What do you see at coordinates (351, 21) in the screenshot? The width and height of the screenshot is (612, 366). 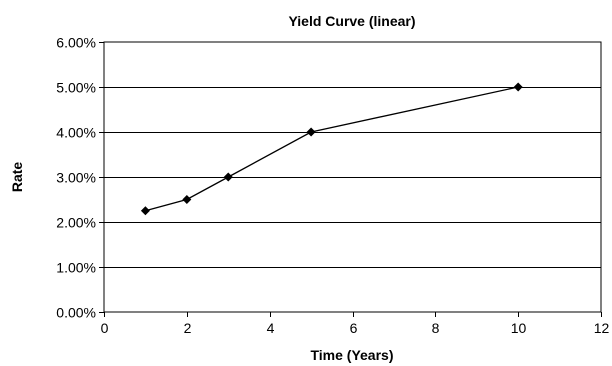 I see `chart-title: Yield Curve (linear)` at bounding box center [351, 21].